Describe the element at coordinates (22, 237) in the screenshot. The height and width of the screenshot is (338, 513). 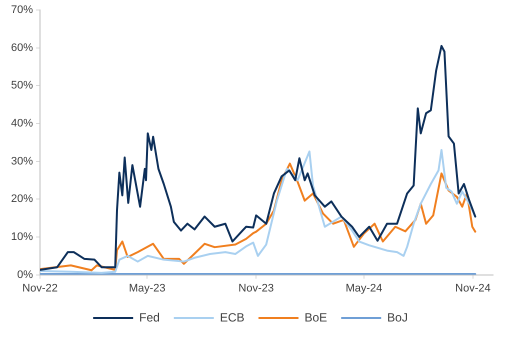
I see `y-tick-label: 10%` at that location.